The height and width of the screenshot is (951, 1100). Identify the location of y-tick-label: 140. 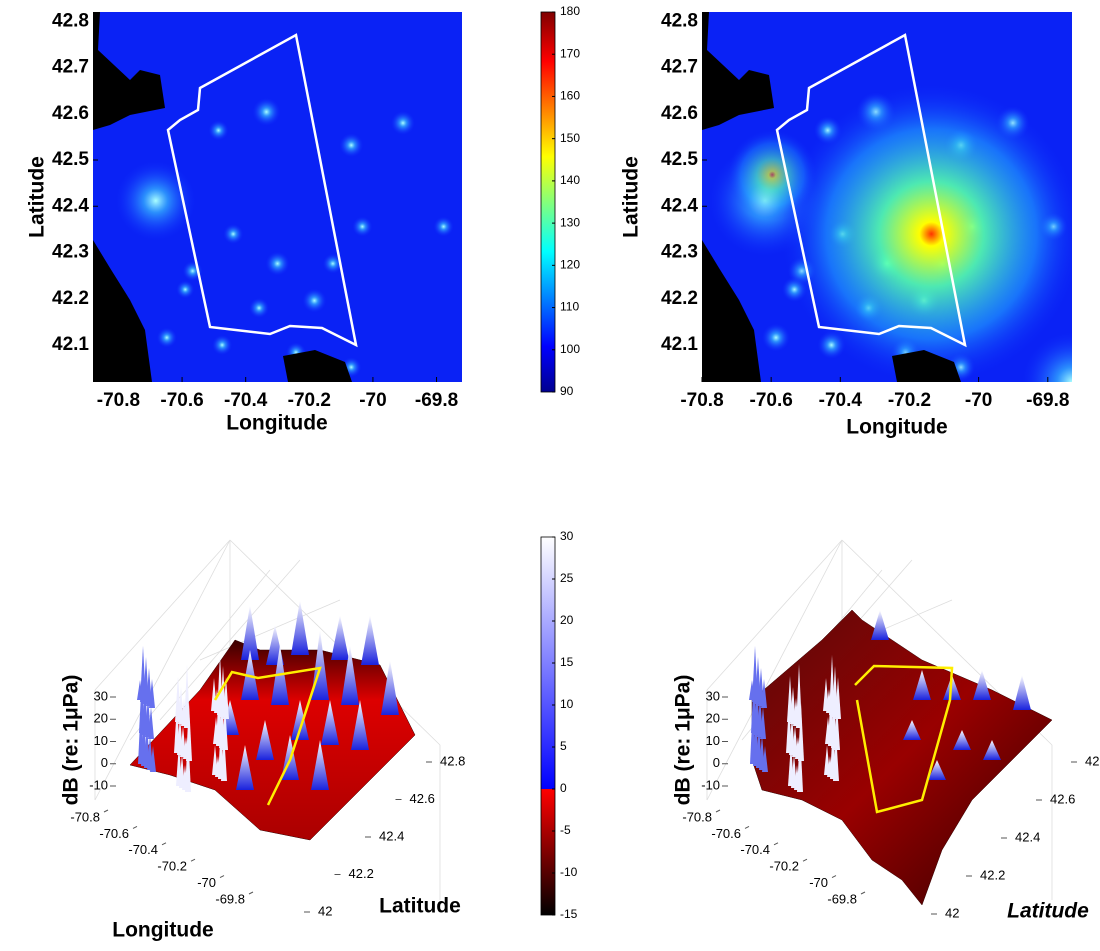
(570, 180).